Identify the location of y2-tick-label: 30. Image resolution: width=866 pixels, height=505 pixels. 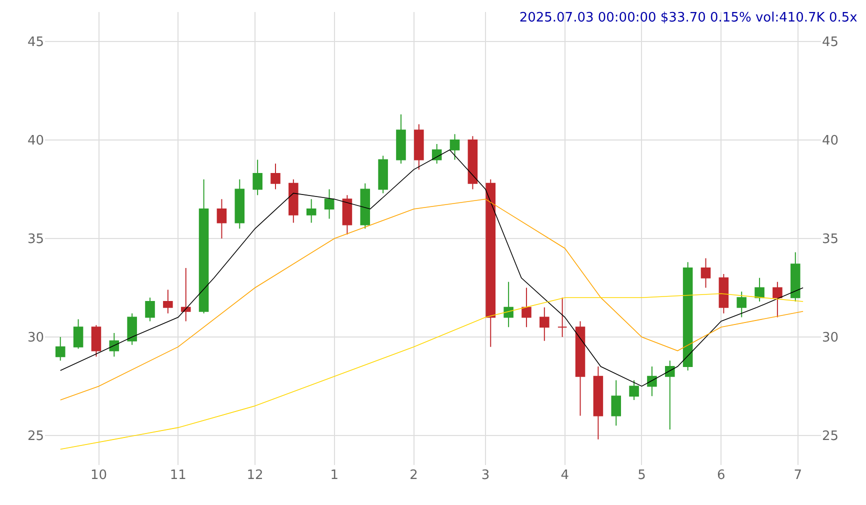
(830, 338).